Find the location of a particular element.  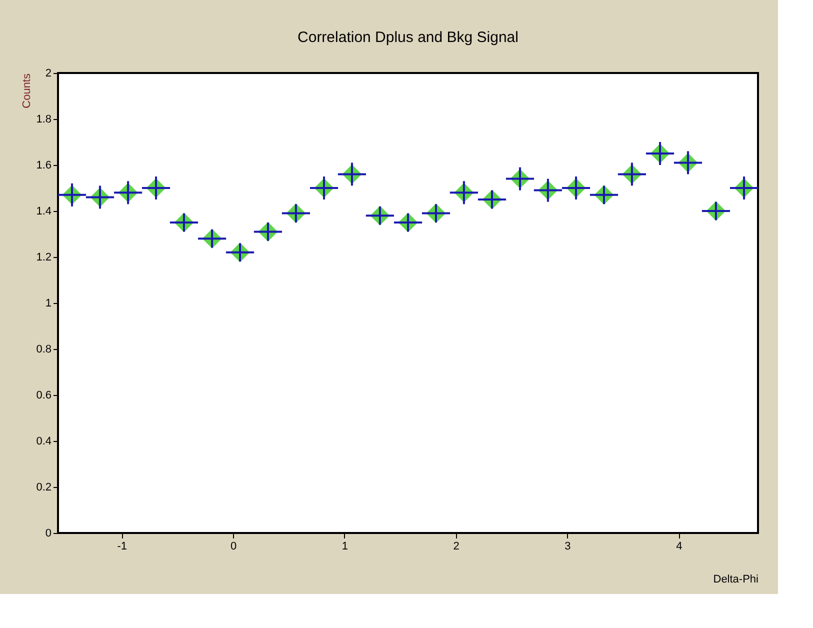

x-tick-label: 3 is located at coordinates (567, 546).